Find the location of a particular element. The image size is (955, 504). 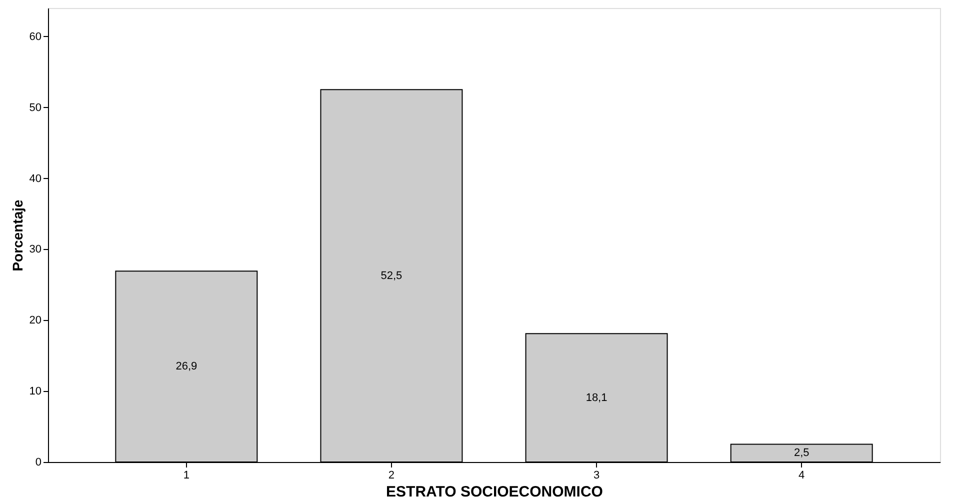

x-axis-title: ESTRATO SOCIOECONOMICO is located at coordinates (495, 492).